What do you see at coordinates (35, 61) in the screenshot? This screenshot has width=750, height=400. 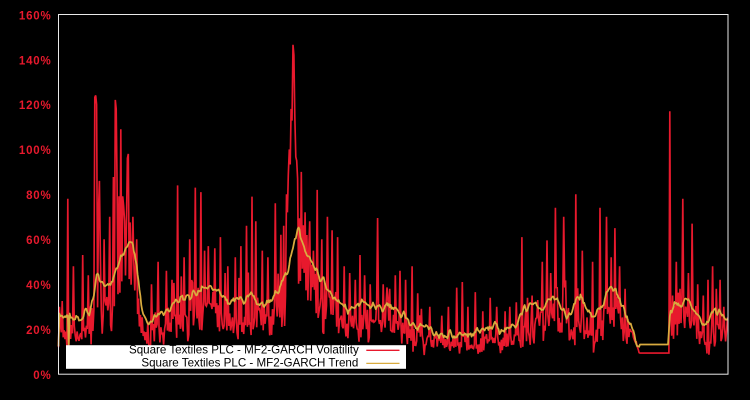 I see `svg-text: 140%` at bounding box center [35, 61].